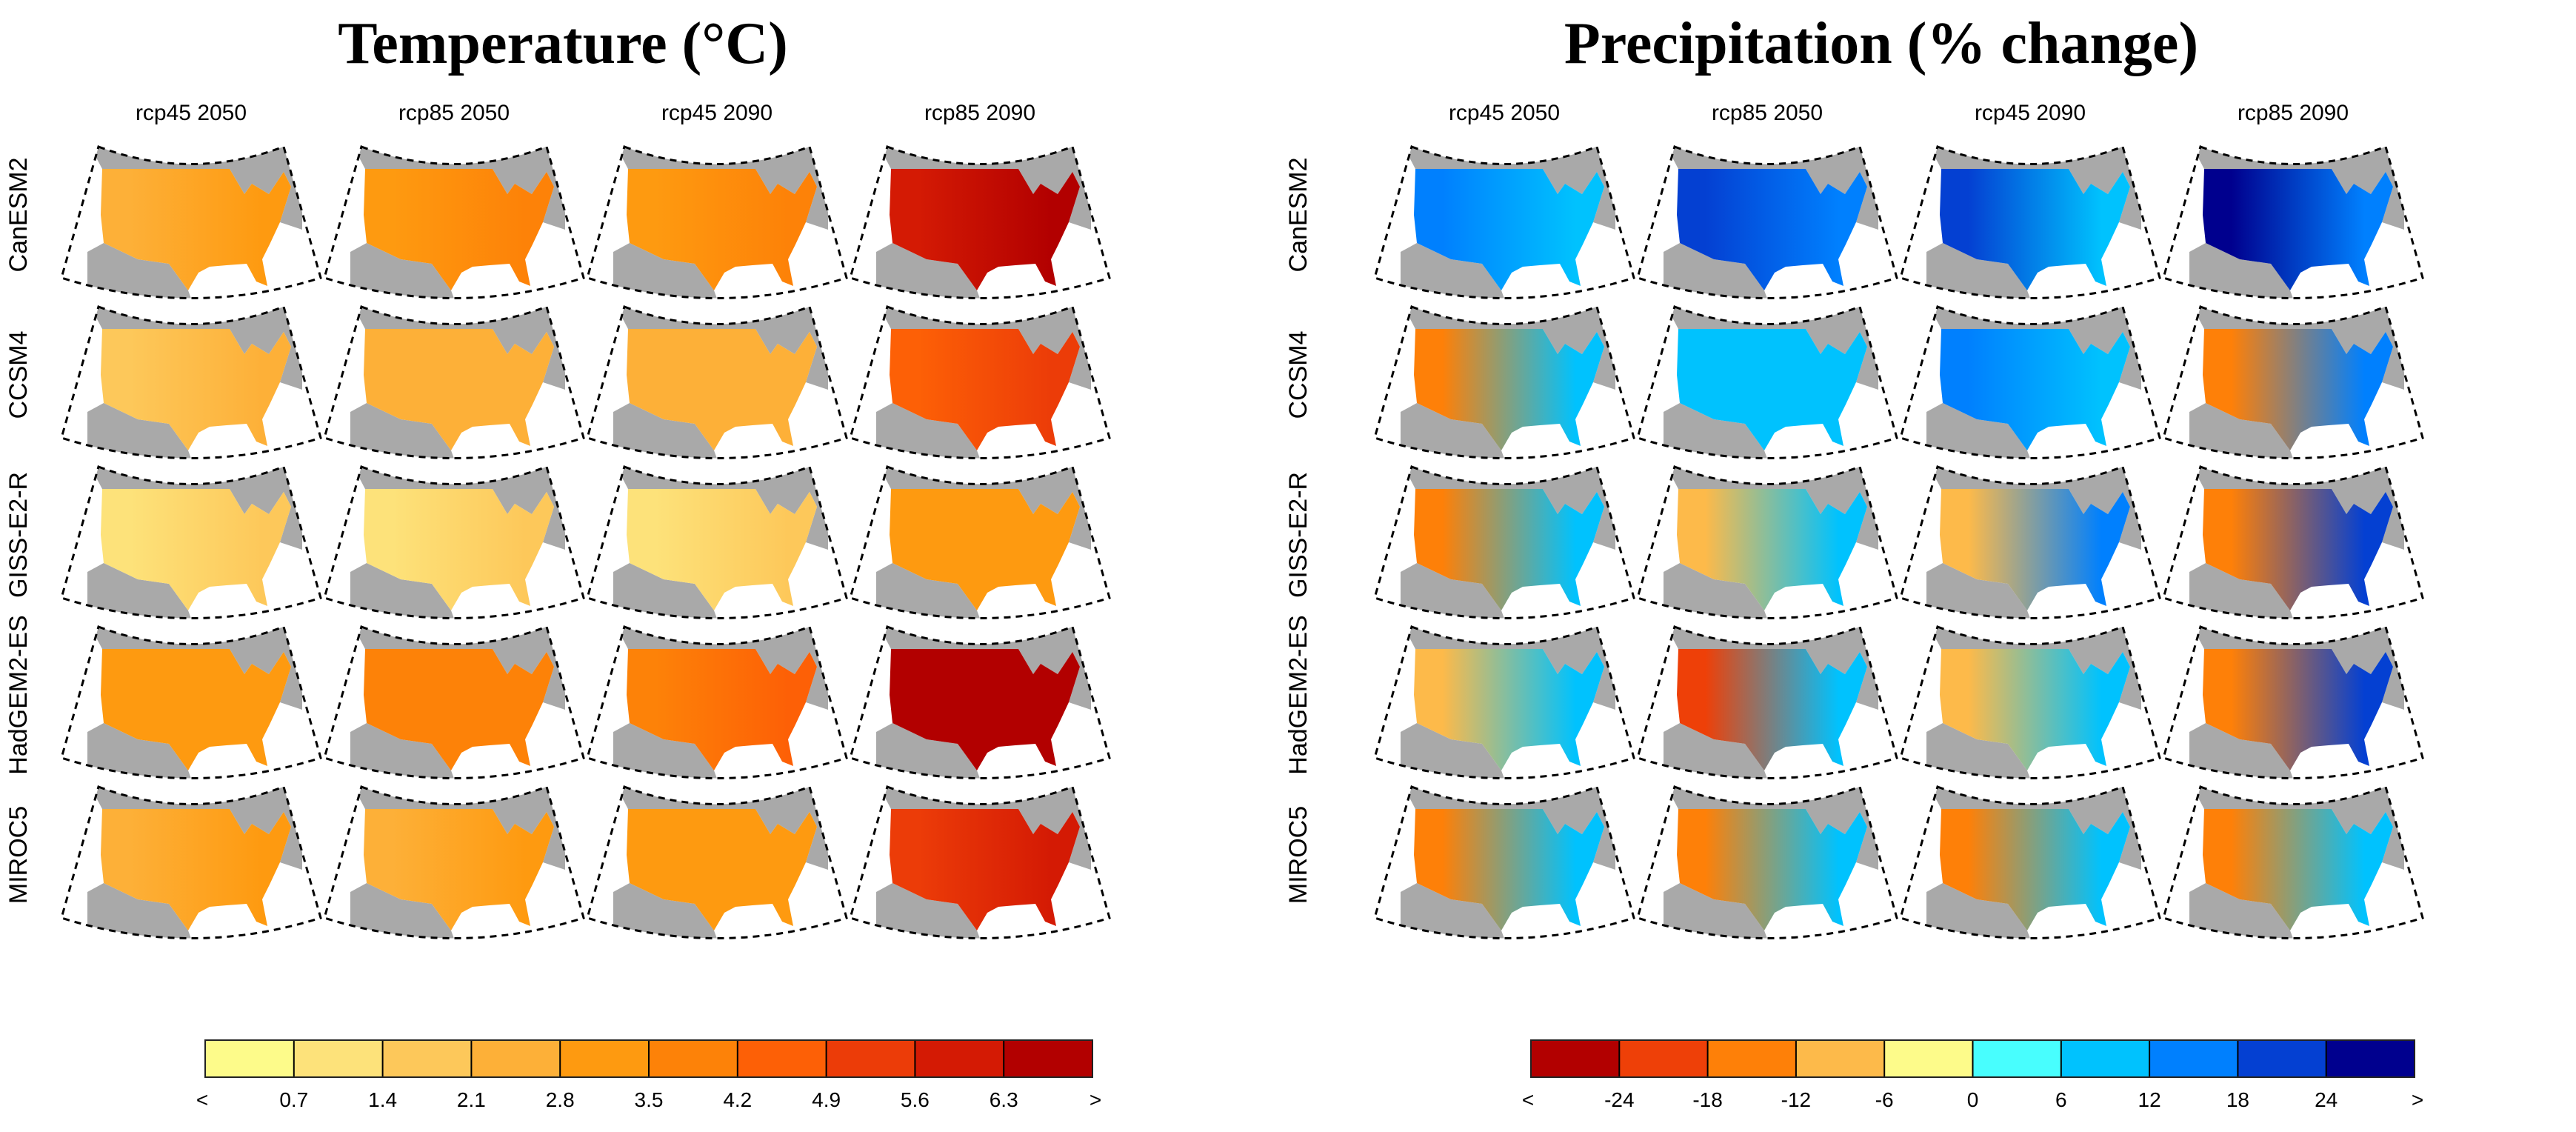 Image resolution: width=2576 pixels, height=1132 pixels. What do you see at coordinates (2149, 1099) in the screenshot?
I see `colorbar-tick-label: 12` at bounding box center [2149, 1099].